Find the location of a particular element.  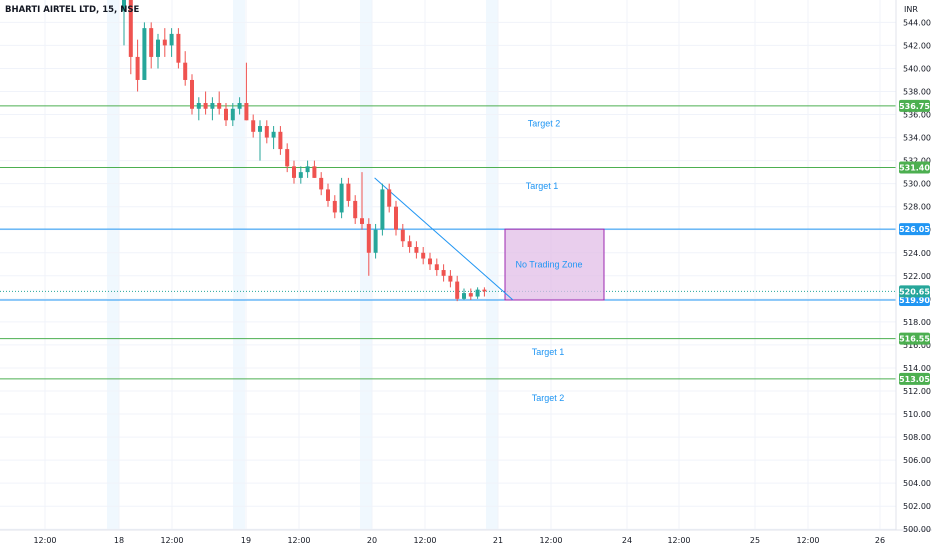

price-tick-label: 532.00 is located at coordinates (917, 161).